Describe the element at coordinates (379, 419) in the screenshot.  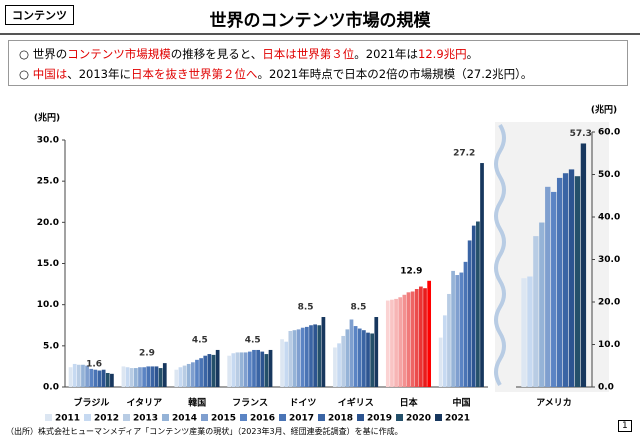
I see `legend-label: 2019` at that location.